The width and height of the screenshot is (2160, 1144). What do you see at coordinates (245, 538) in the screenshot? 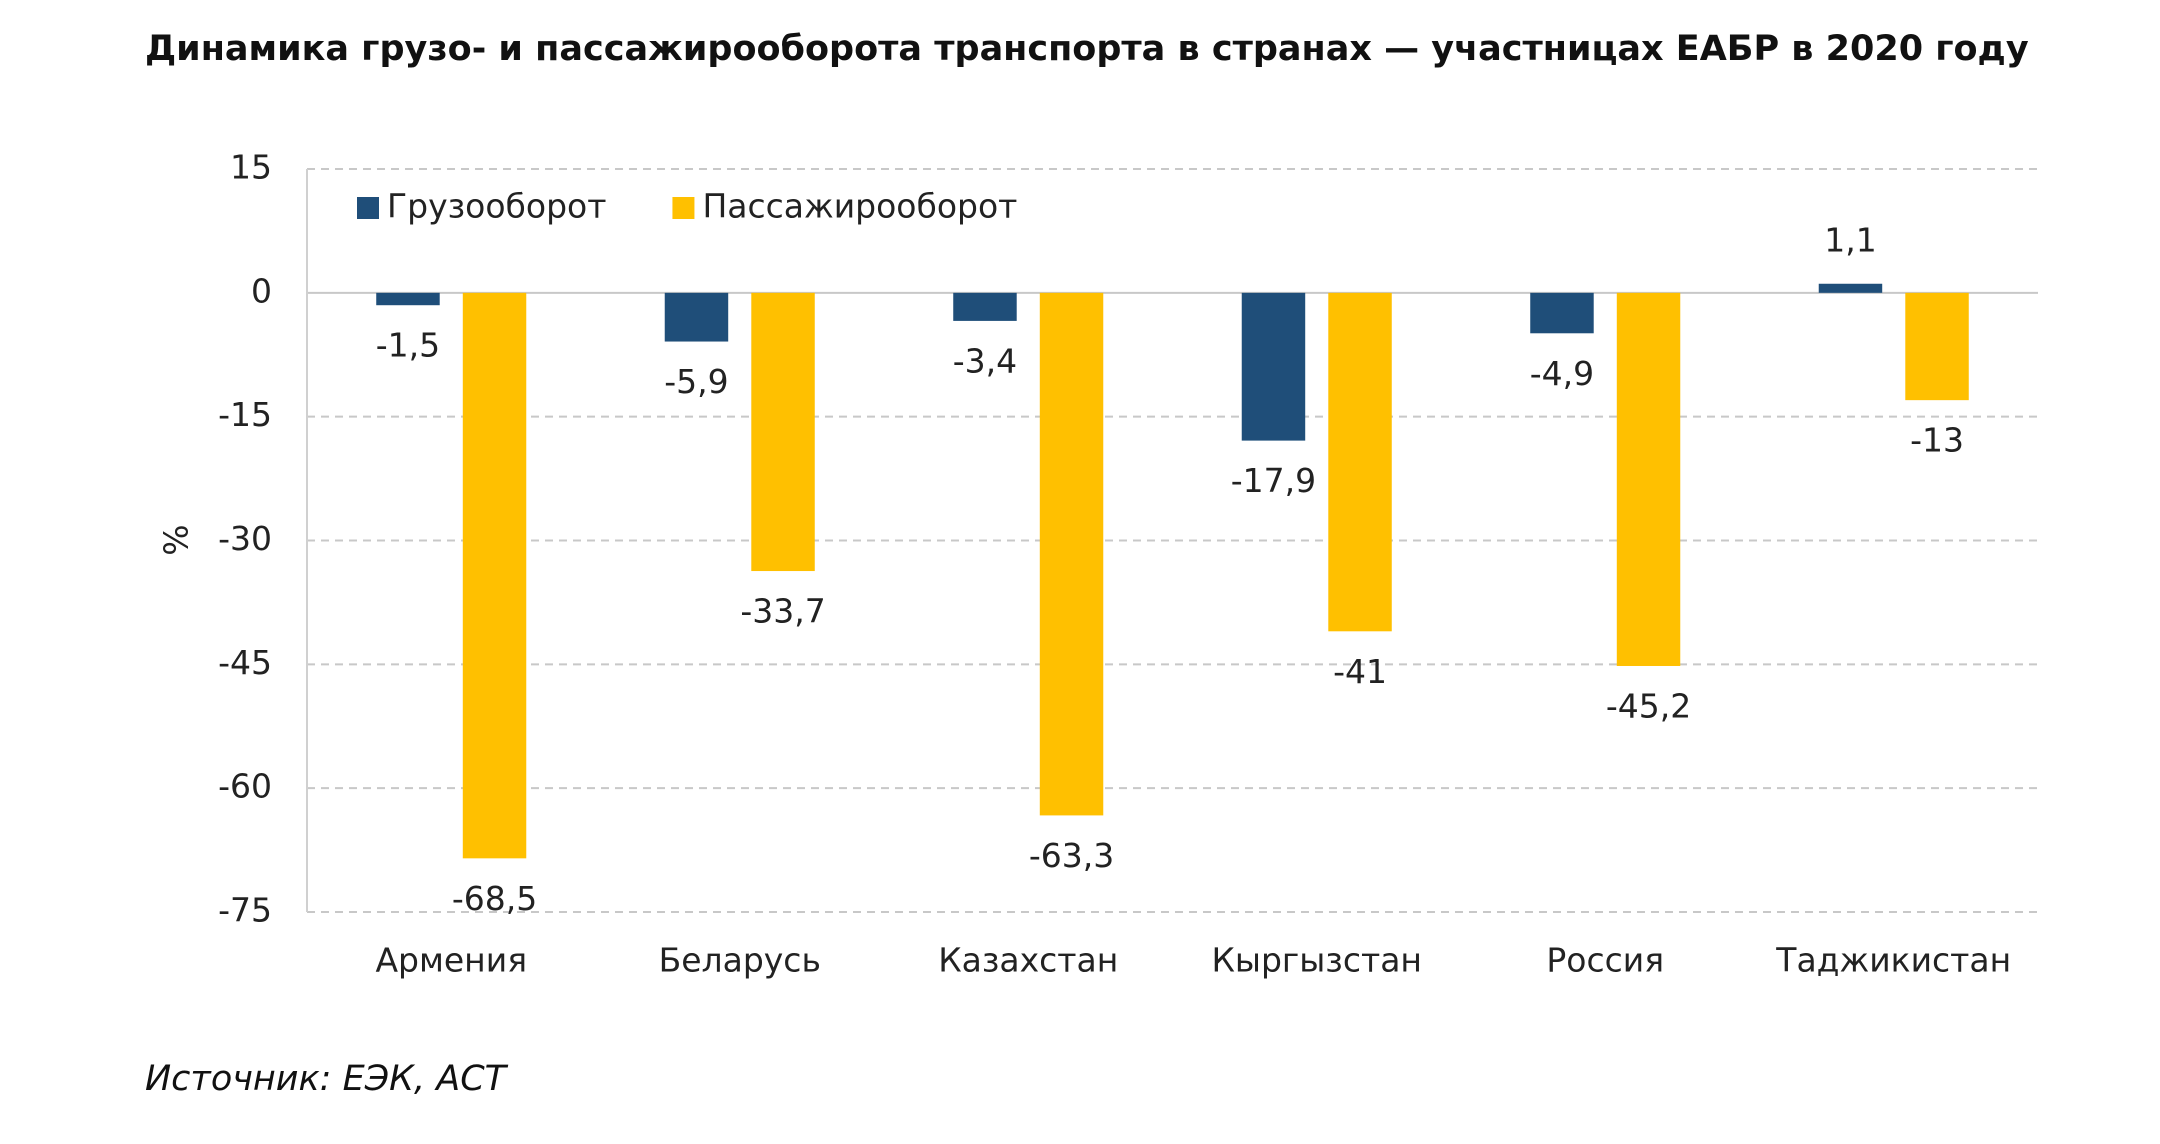
I see `y-tick-label: -30` at bounding box center [245, 538].